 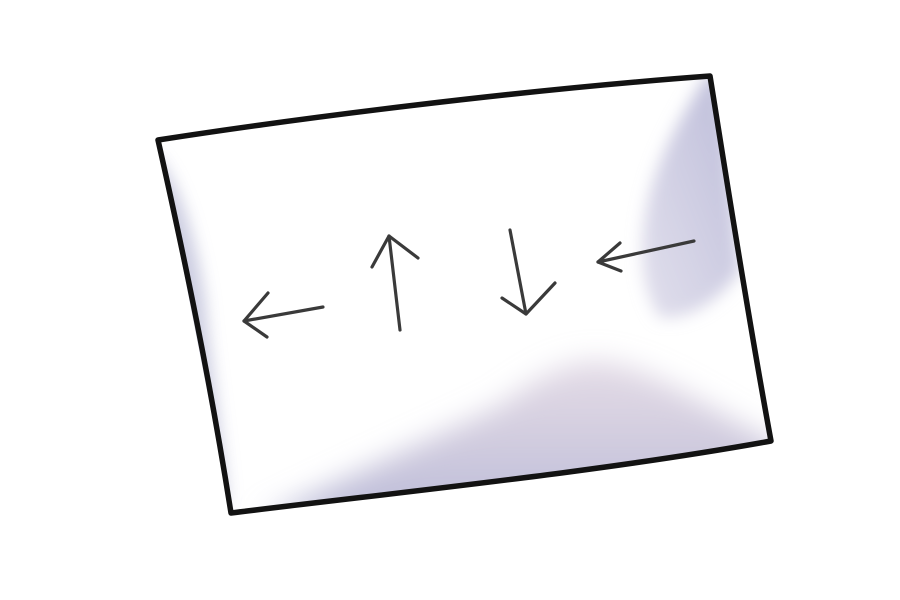 What do you see at coordinates (646, 256) in the screenshot?
I see `inward-left-arrow-icon` at bounding box center [646, 256].